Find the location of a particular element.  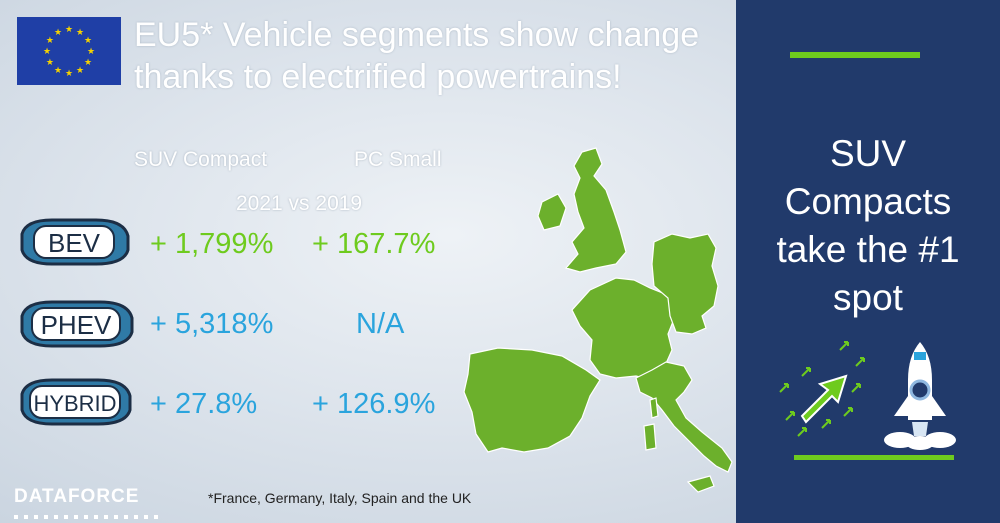

rocket-icon is located at coordinates (920, 396).